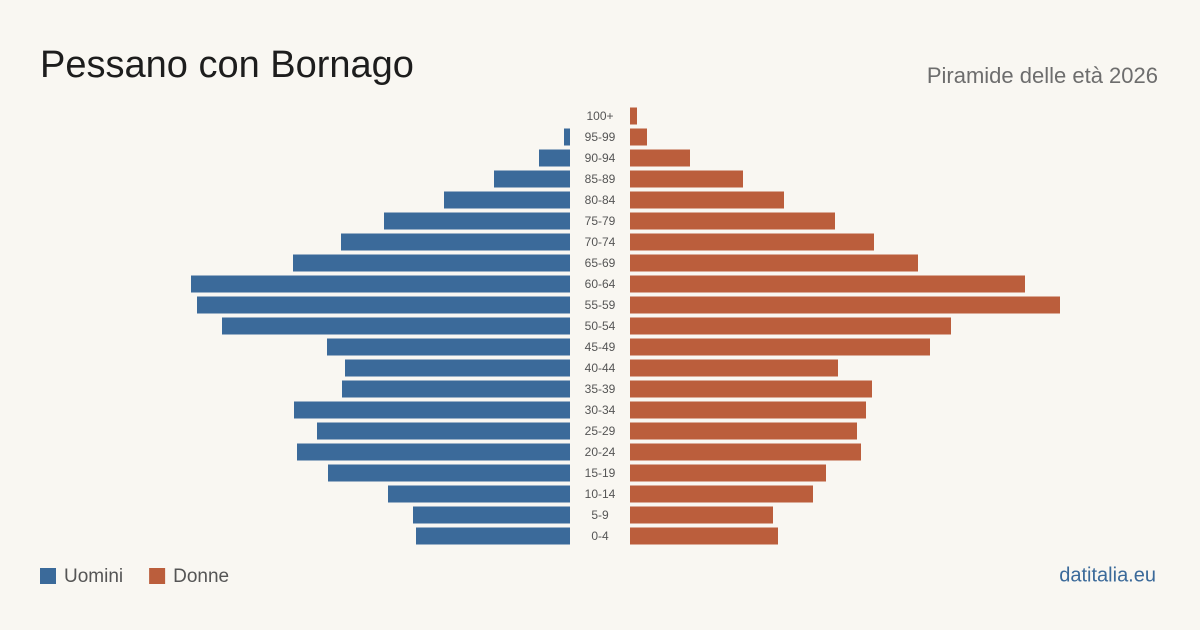 The image size is (1200, 630). I want to click on age-label: 40-44, so click(600, 368).